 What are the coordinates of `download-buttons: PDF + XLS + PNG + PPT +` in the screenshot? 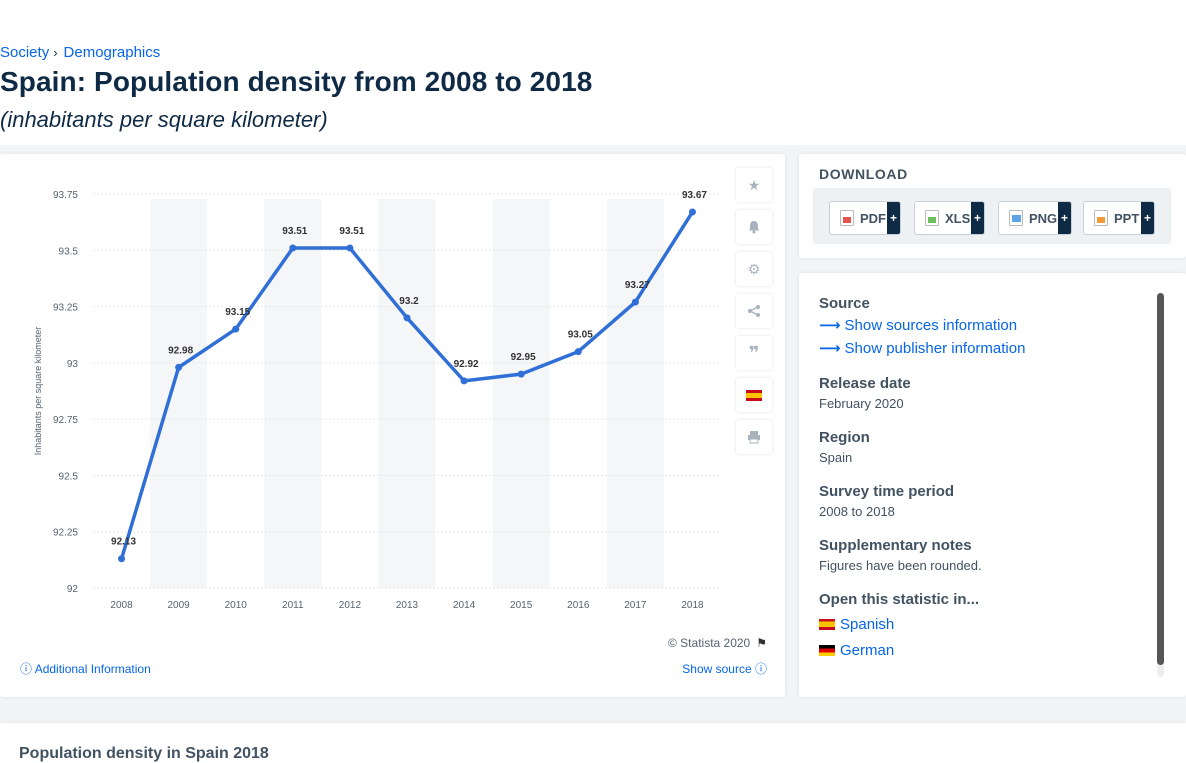 It's located at (992, 216).